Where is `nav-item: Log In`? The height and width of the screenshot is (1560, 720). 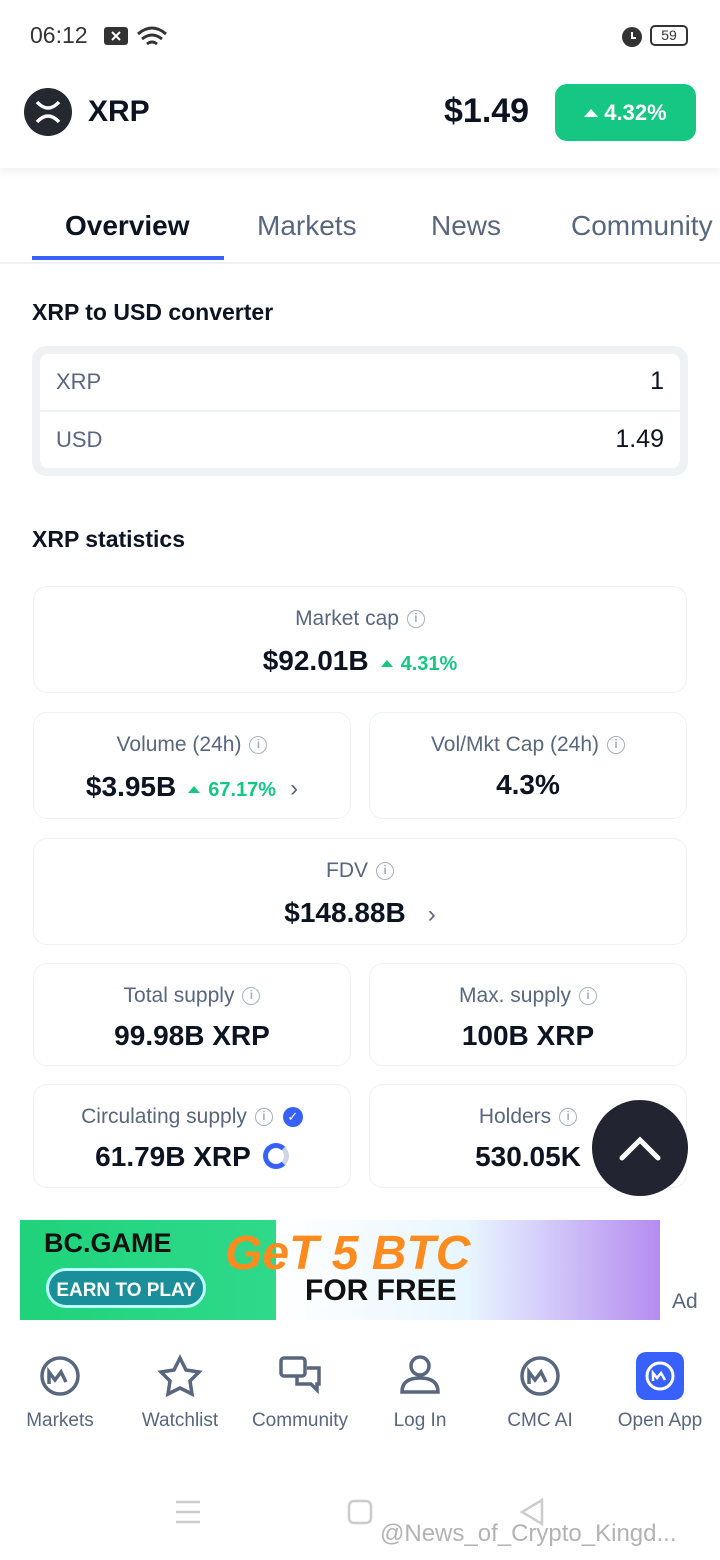
nav-item: Log In is located at coordinates (420, 1420).